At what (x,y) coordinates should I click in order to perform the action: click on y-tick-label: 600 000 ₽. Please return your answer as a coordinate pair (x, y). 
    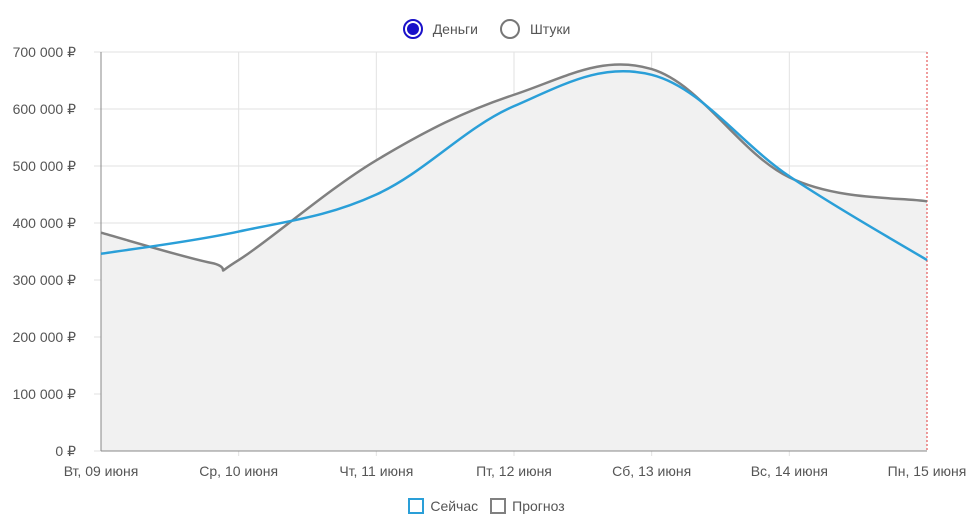
    Looking at the image, I should click on (44, 109).